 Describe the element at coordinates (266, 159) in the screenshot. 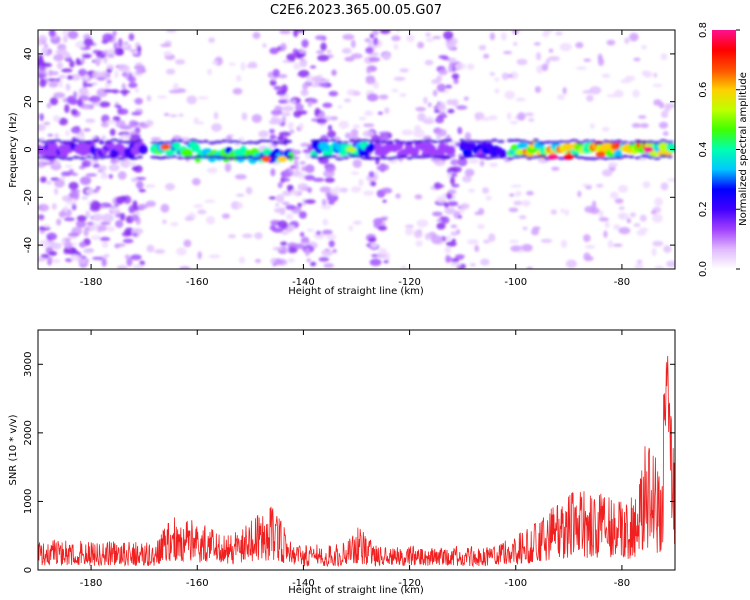

I see `signal-peak` at that location.